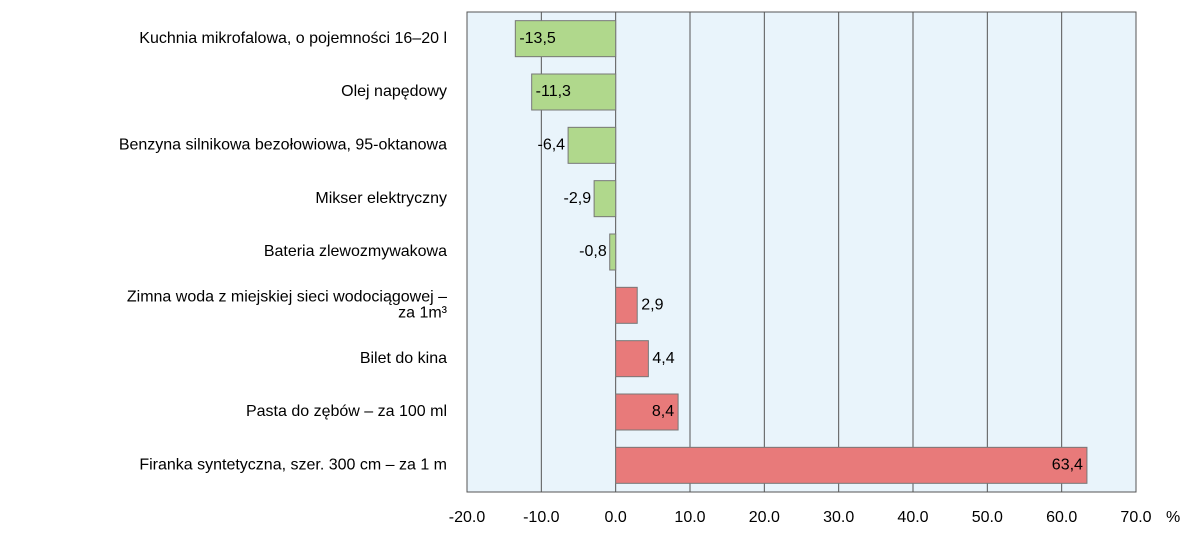 The width and height of the screenshot is (1192, 546). I want to click on x-tick-label: 50.0, so click(987, 517).